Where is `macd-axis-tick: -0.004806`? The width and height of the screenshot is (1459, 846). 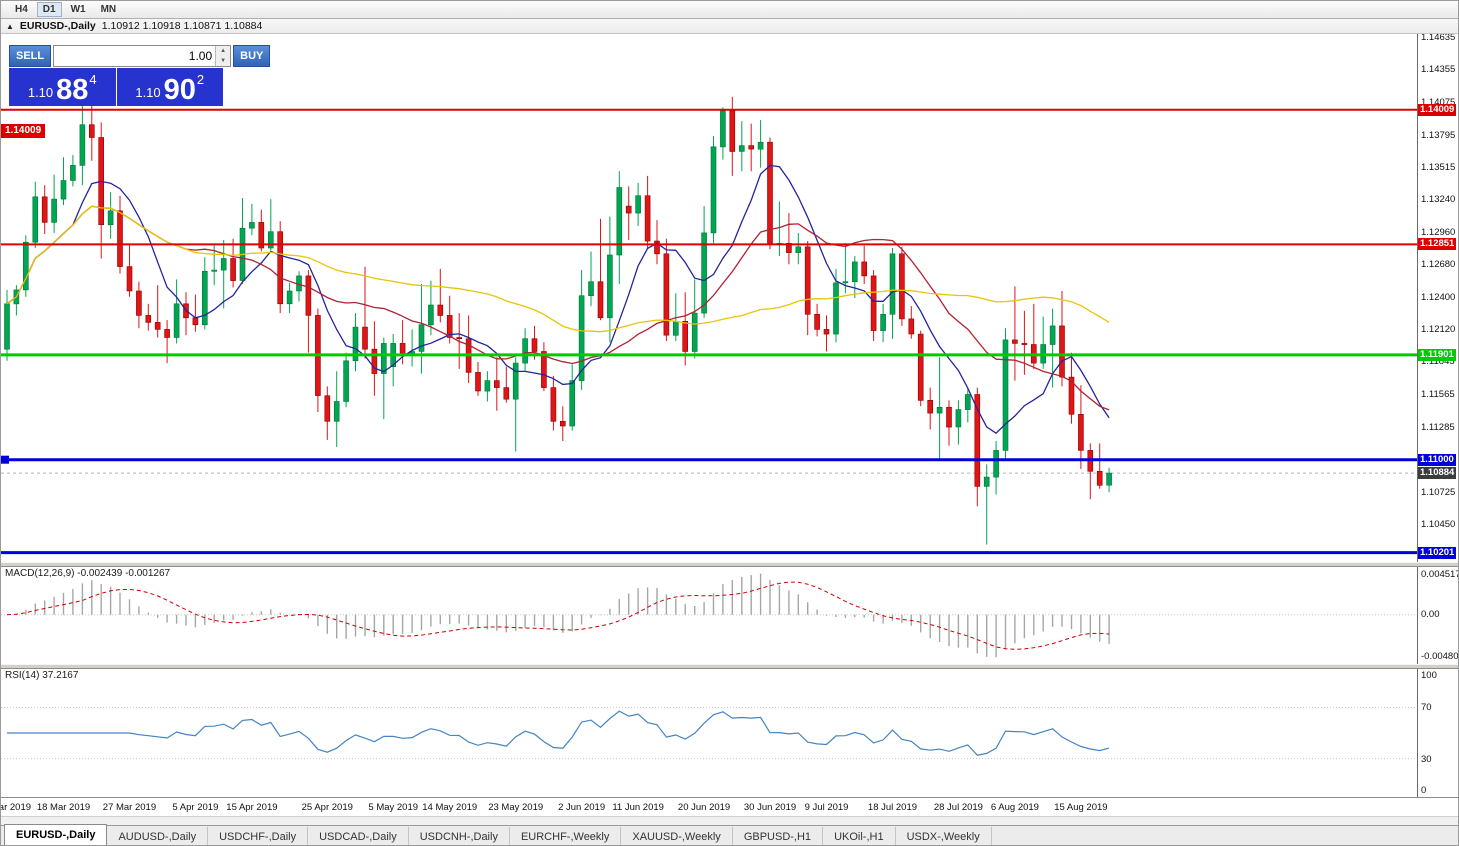
macd-axis-tick: -0.004806 is located at coordinates (1440, 656).